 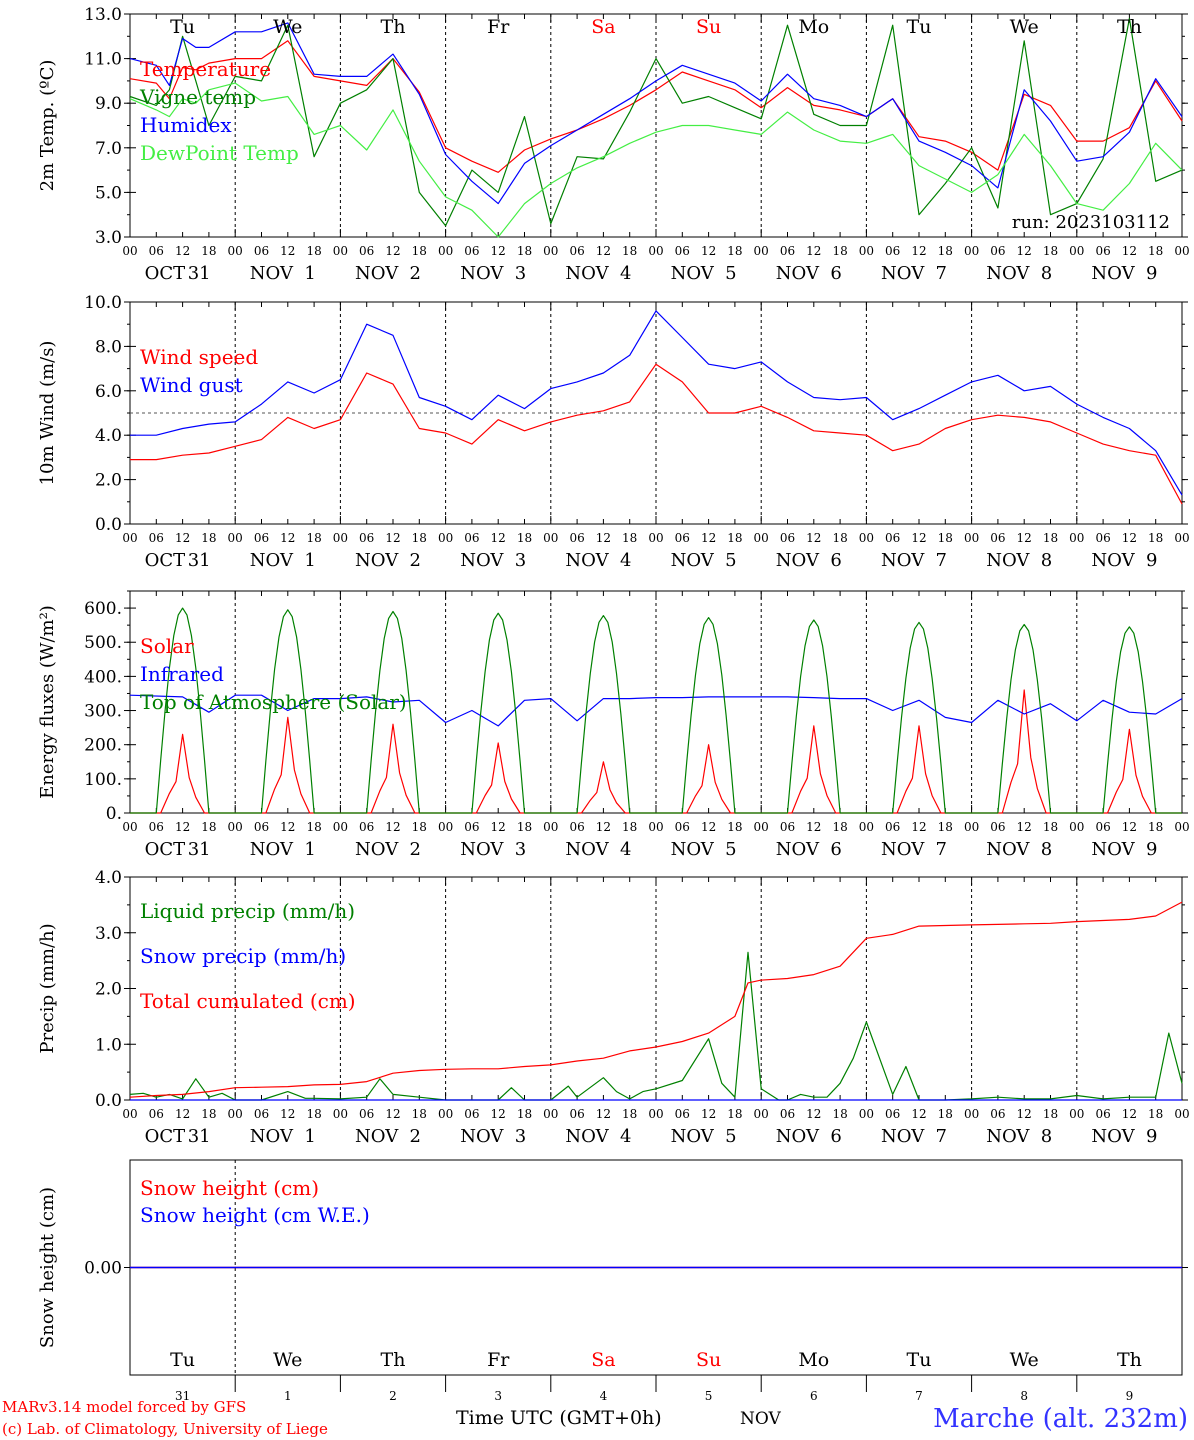 I want to click on y-tick-label: 4.0, so click(x=108, y=878).